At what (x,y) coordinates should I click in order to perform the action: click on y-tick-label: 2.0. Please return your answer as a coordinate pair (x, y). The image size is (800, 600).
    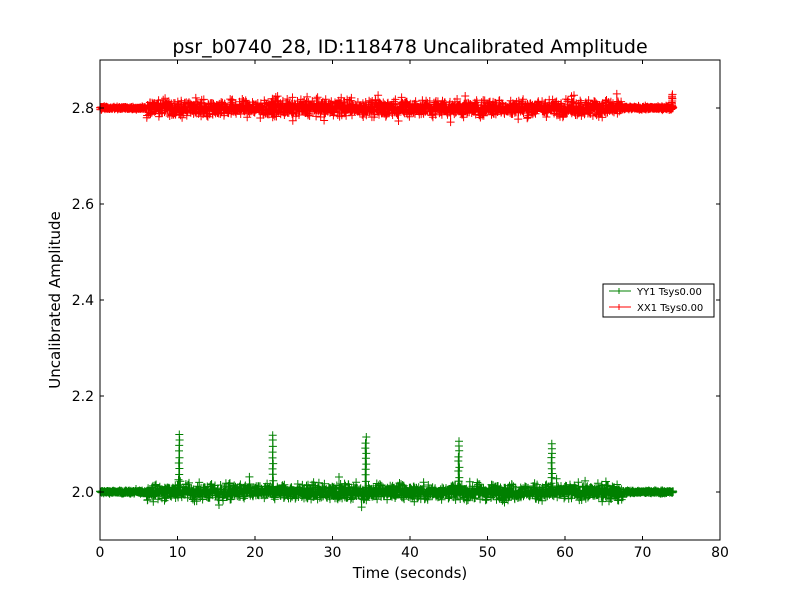
    Looking at the image, I should click on (83, 493).